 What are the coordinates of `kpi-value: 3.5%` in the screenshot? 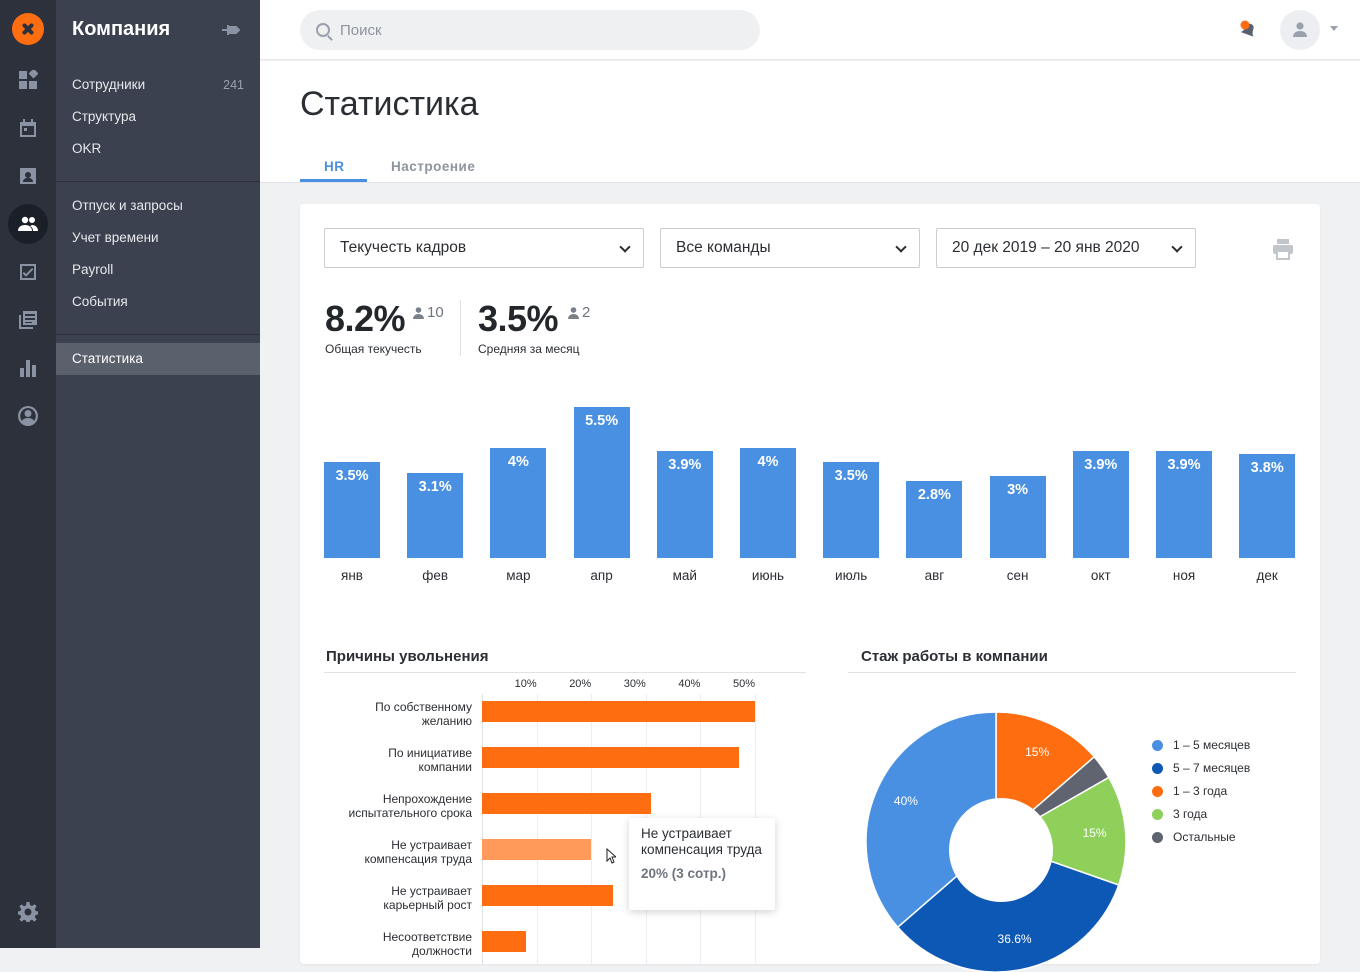 It's located at (518, 318).